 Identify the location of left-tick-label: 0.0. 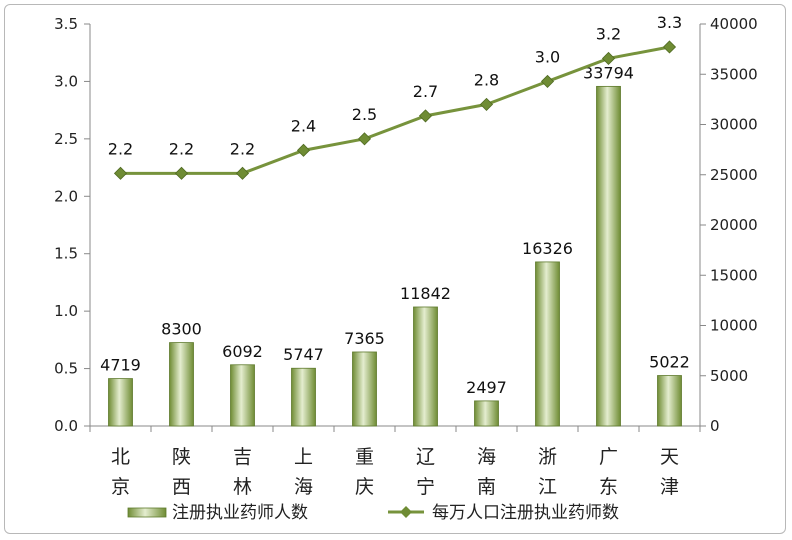
(66, 426).